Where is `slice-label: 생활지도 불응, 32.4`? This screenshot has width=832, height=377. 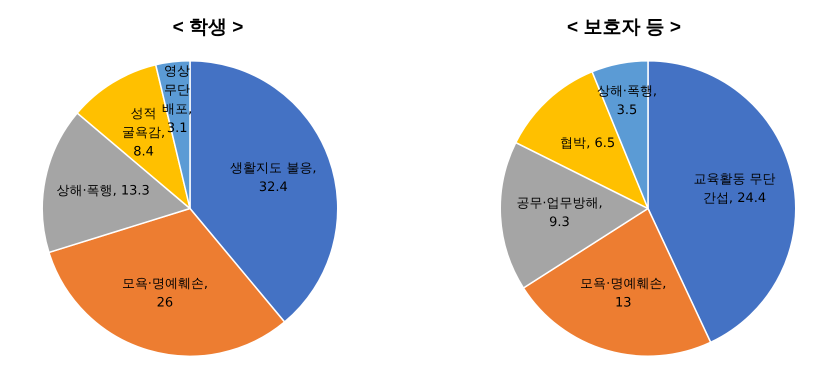
slice-label: 생활지도 불응, 32.4 is located at coordinates (273, 178).